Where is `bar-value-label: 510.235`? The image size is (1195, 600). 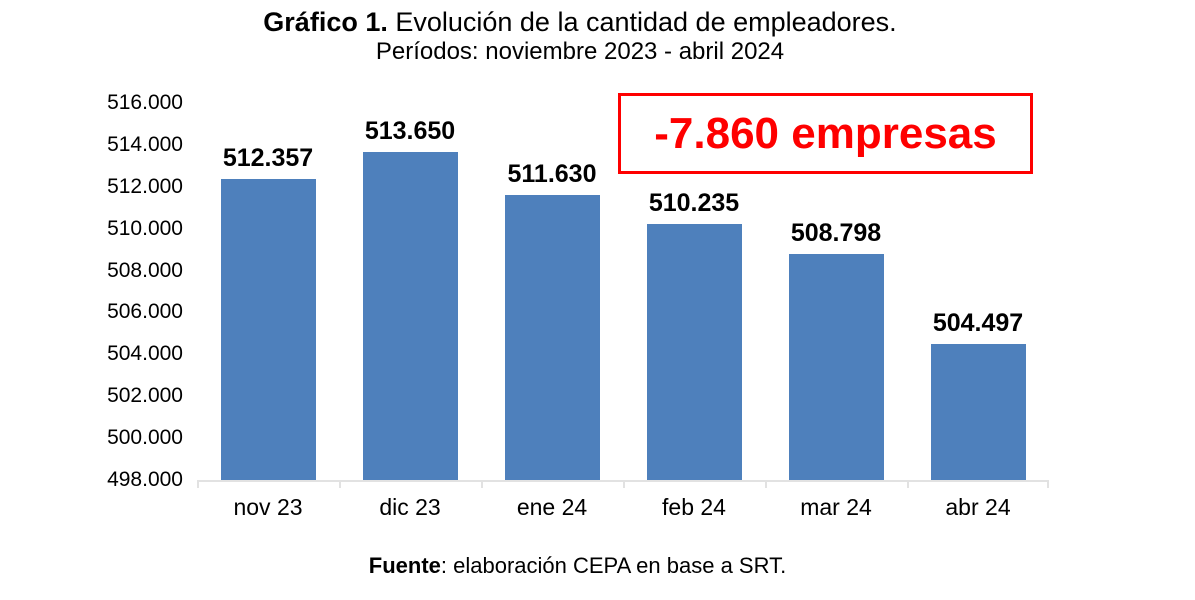
bar-value-label: 510.235 is located at coordinates (694, 203).